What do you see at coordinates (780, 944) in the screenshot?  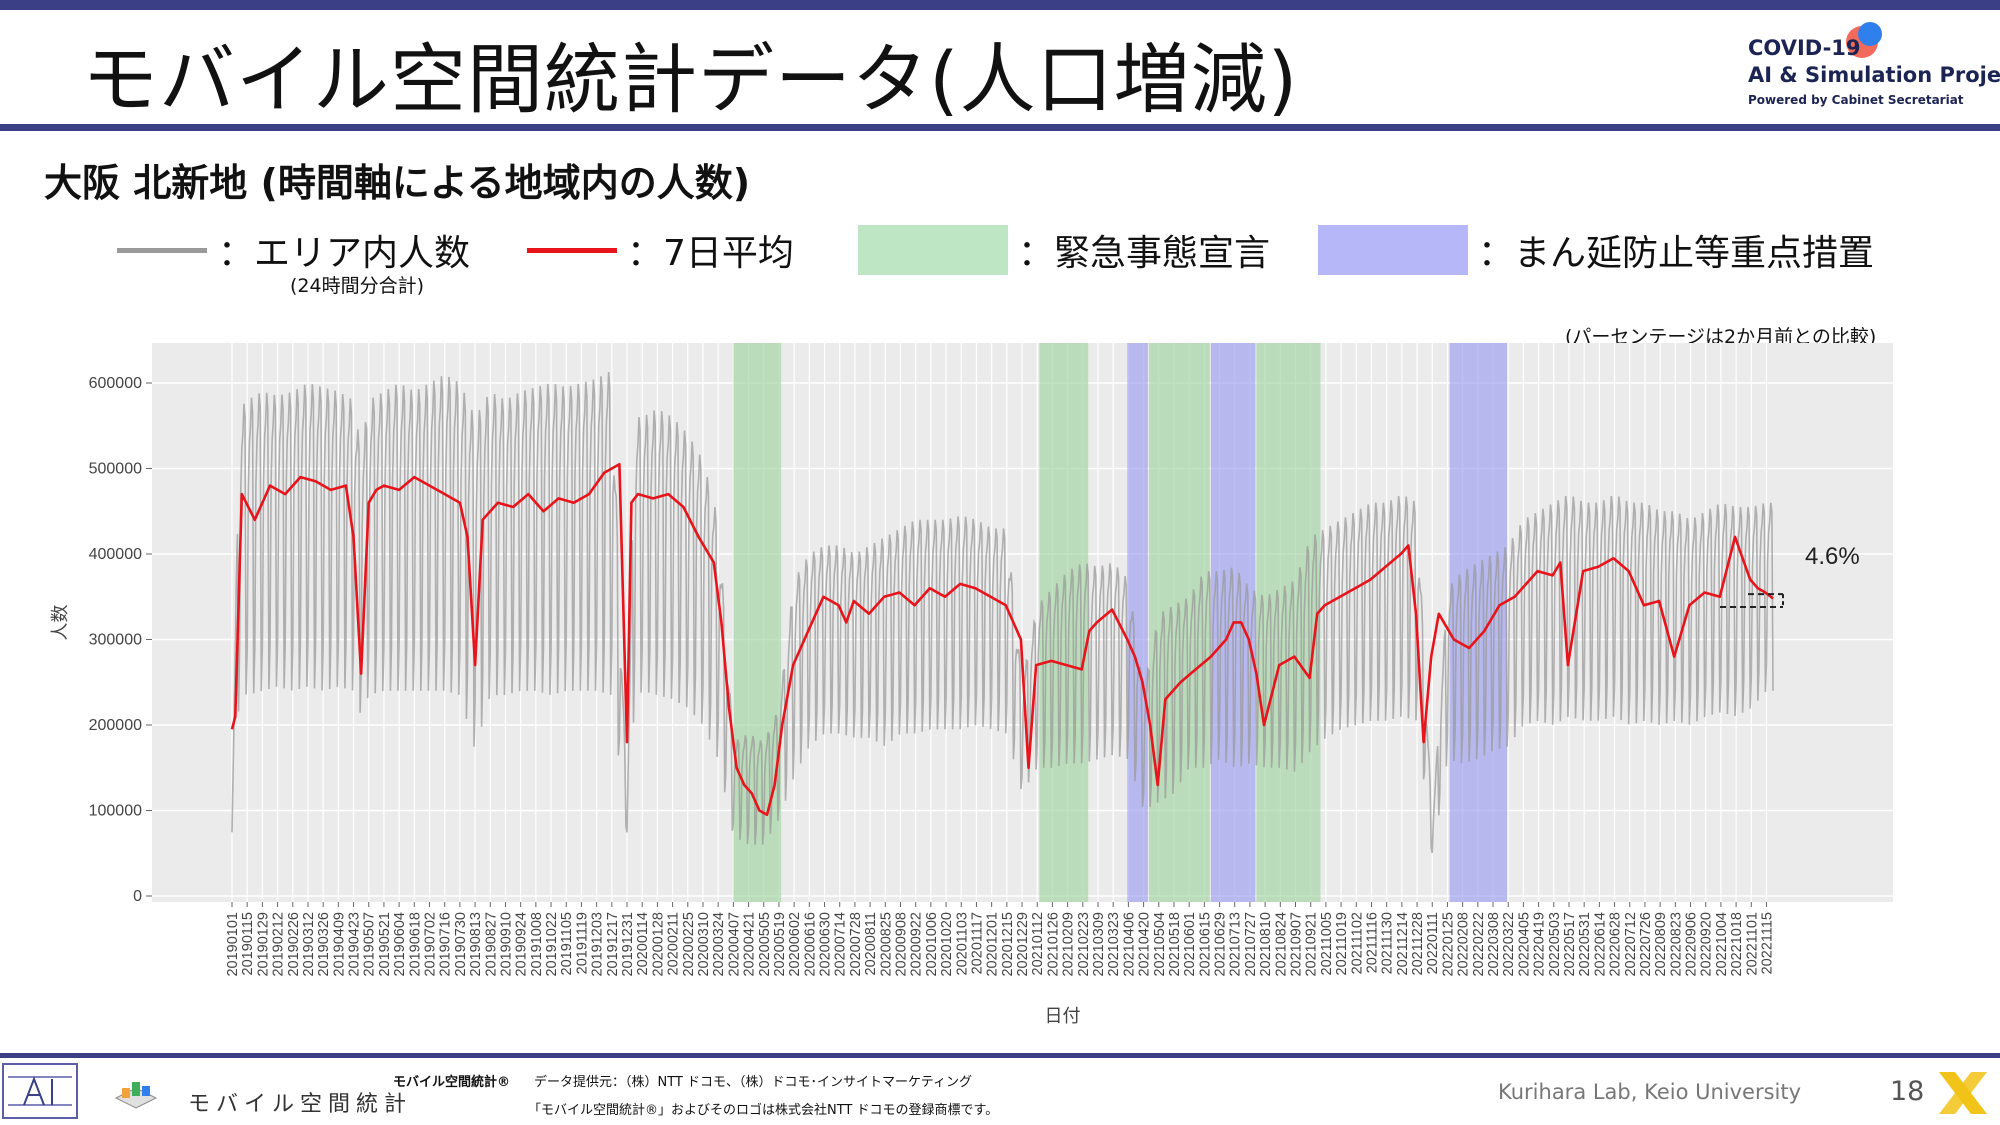 I see `x-tick-label: 20200519` at bounding box center [780, 944].